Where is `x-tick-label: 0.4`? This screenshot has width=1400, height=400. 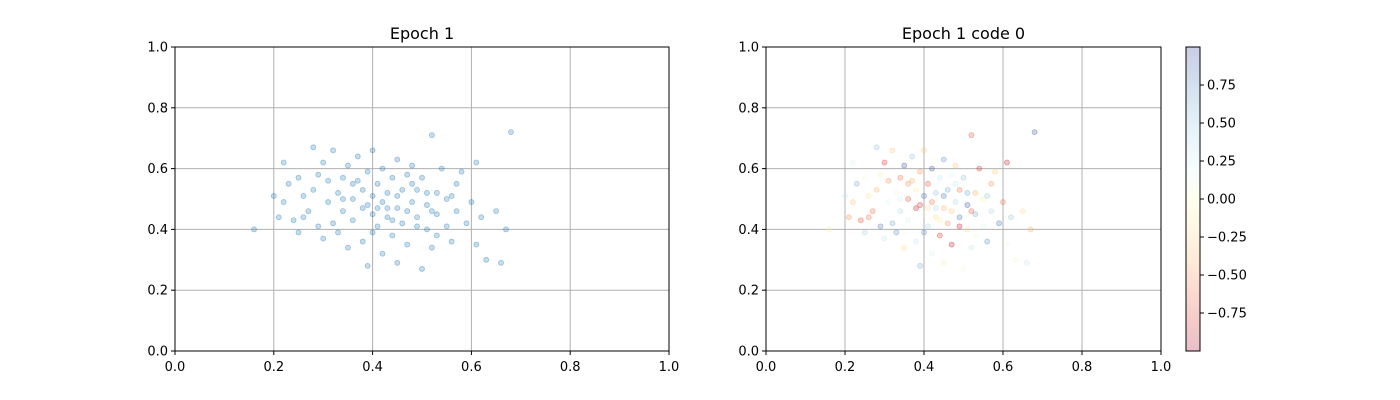
x-tick-label: 0.4 is located at coordinates (372, 367).